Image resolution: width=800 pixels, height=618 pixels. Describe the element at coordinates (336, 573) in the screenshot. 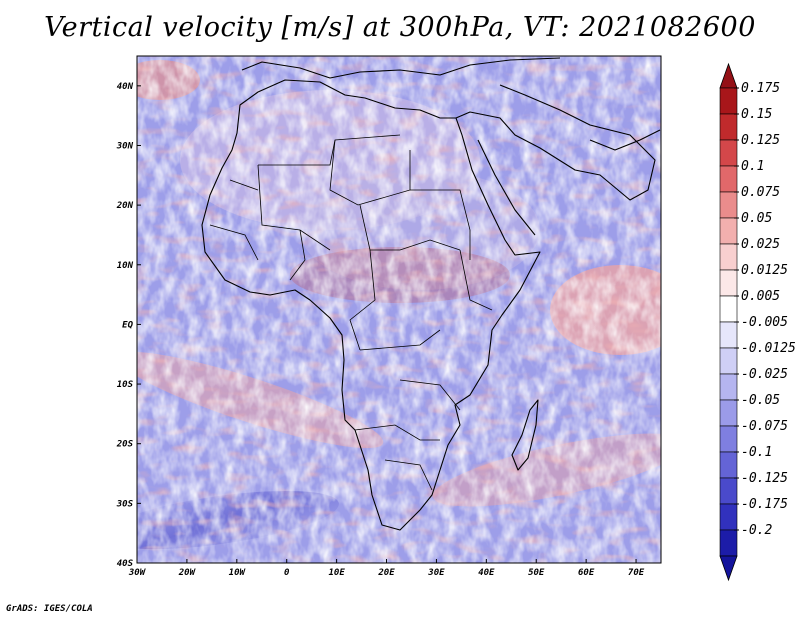

I see `lon-tick-label: 10E` at that location.